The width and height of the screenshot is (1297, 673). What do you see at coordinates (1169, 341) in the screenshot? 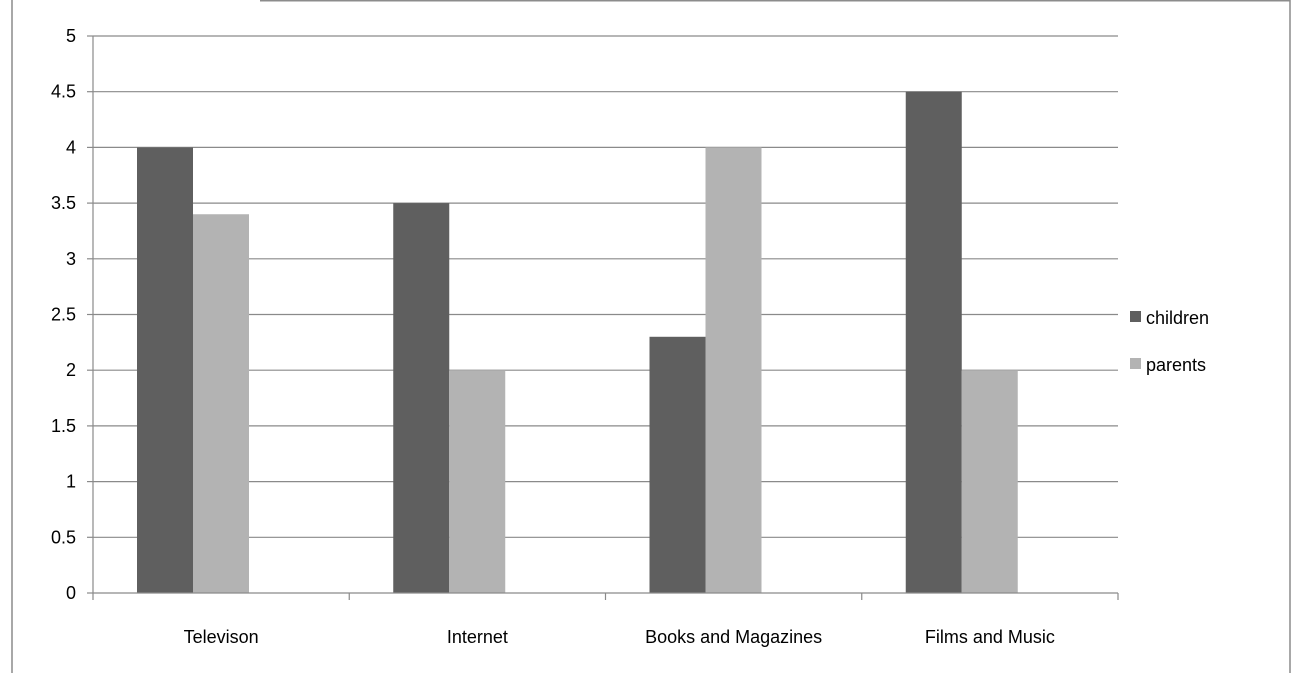
I see `legend: children parents` at bounding box center [1169, 341].